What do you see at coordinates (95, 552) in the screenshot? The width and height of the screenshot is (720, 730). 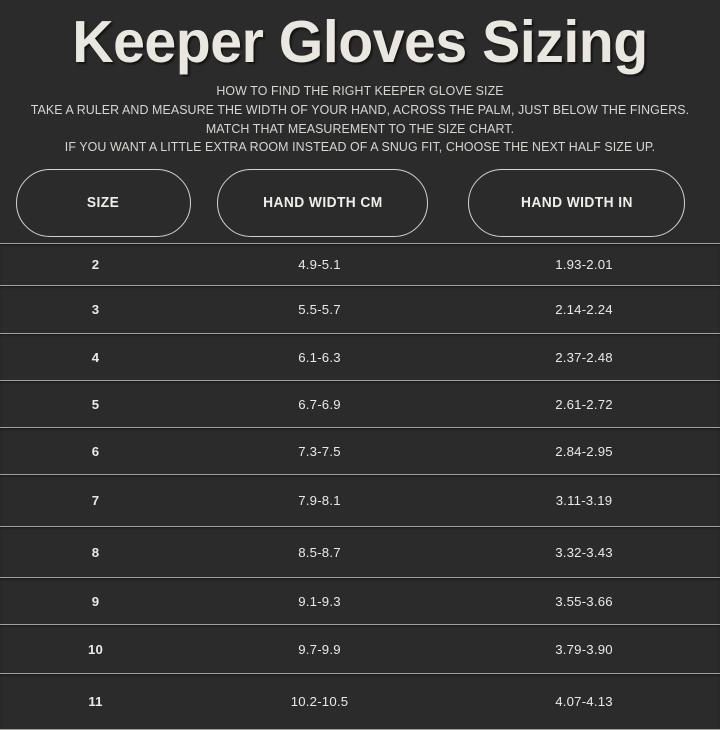 I see `cell-size: 8` at bounding box center [95, 552].